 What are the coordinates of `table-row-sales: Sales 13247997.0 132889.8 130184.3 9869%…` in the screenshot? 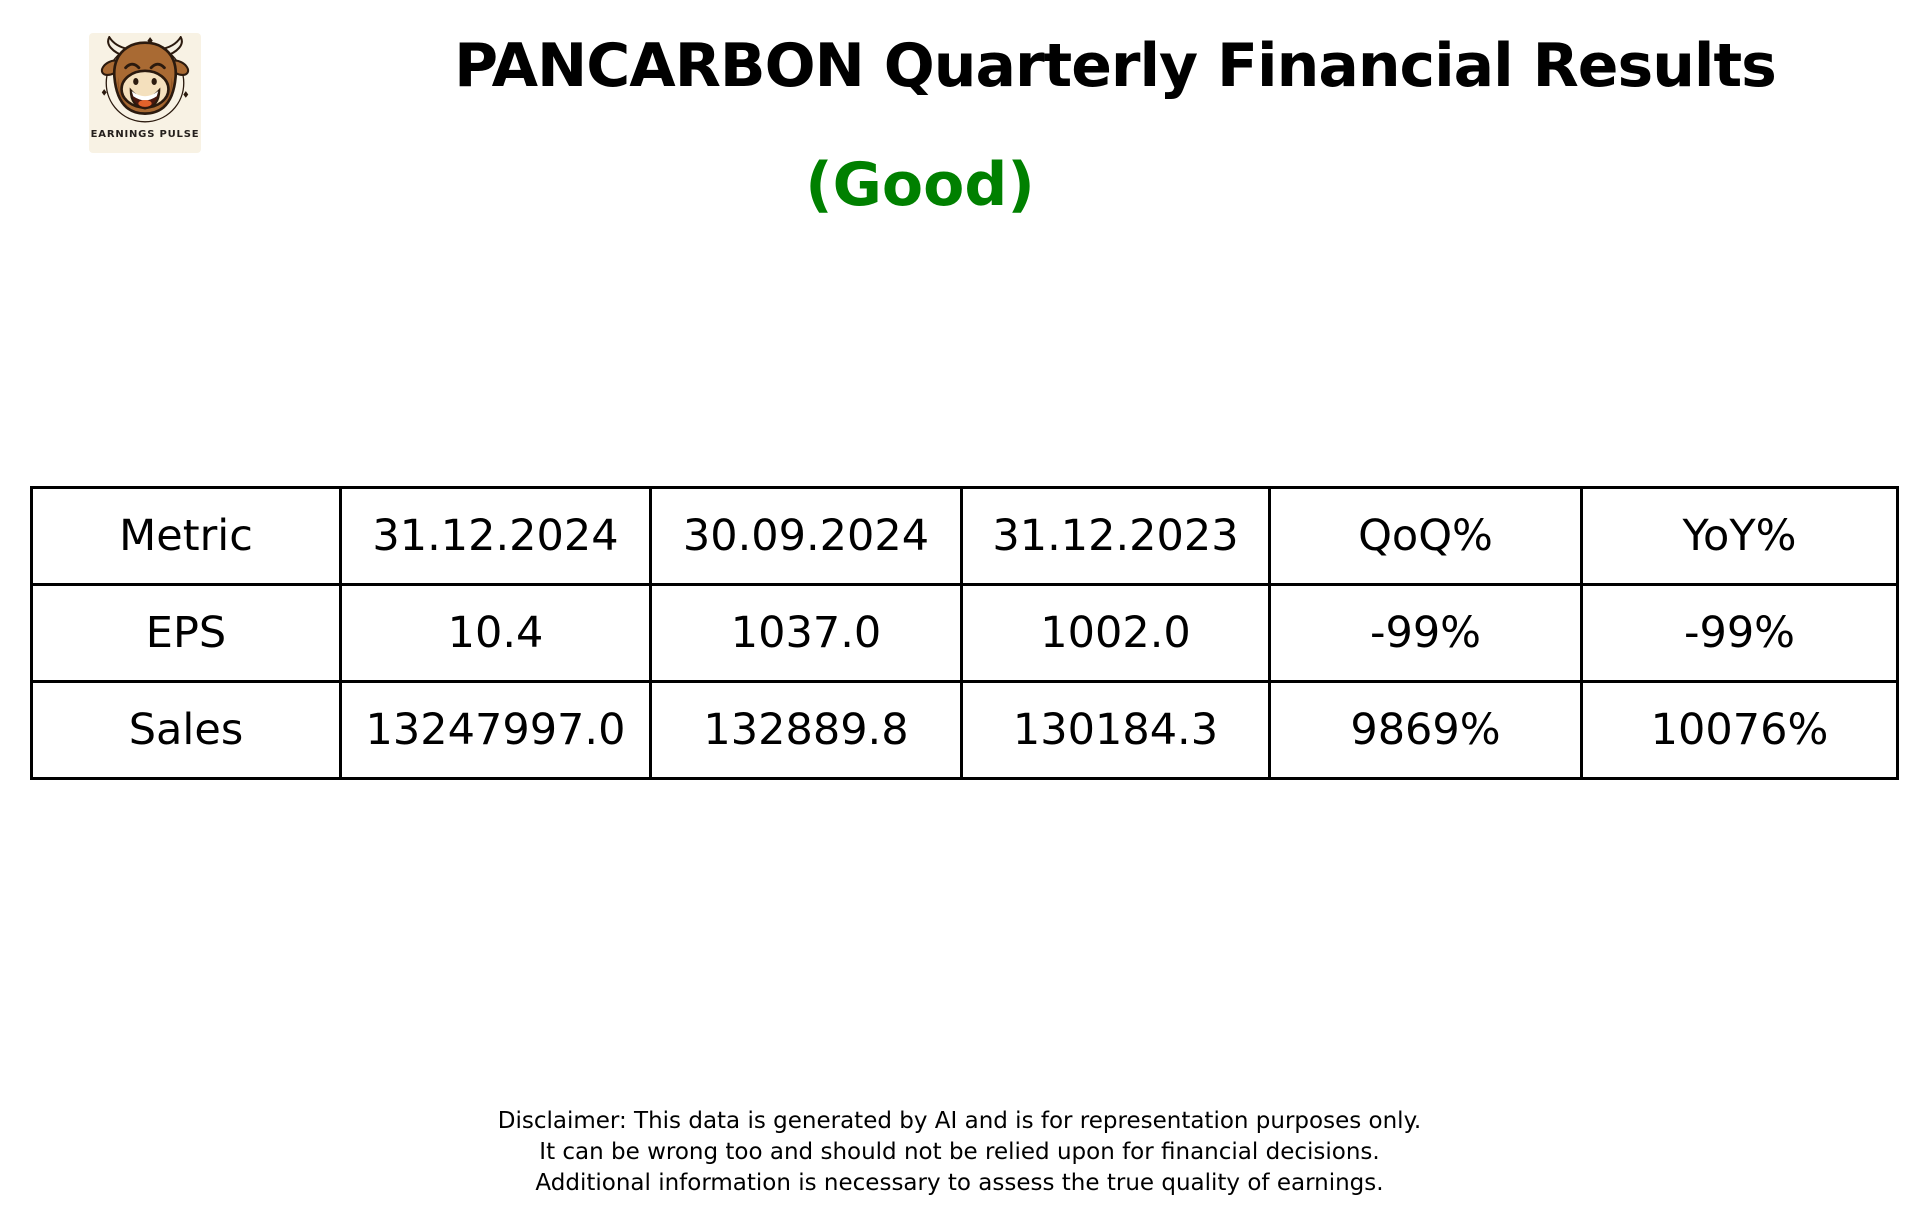 It's located at (964, 730).